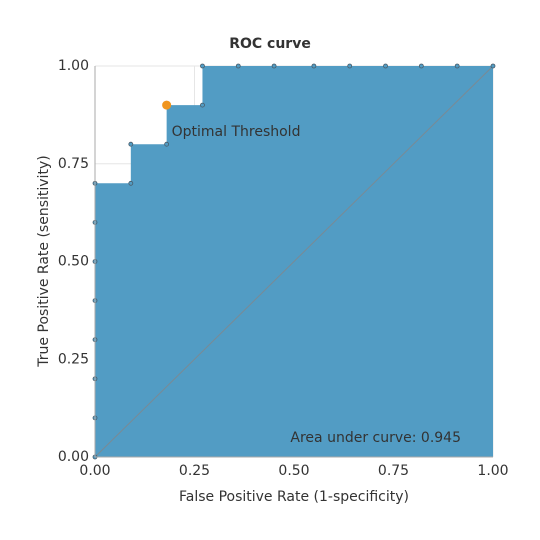  I want to click on optimal-label: Optimal Threshold, so click(236, 132).